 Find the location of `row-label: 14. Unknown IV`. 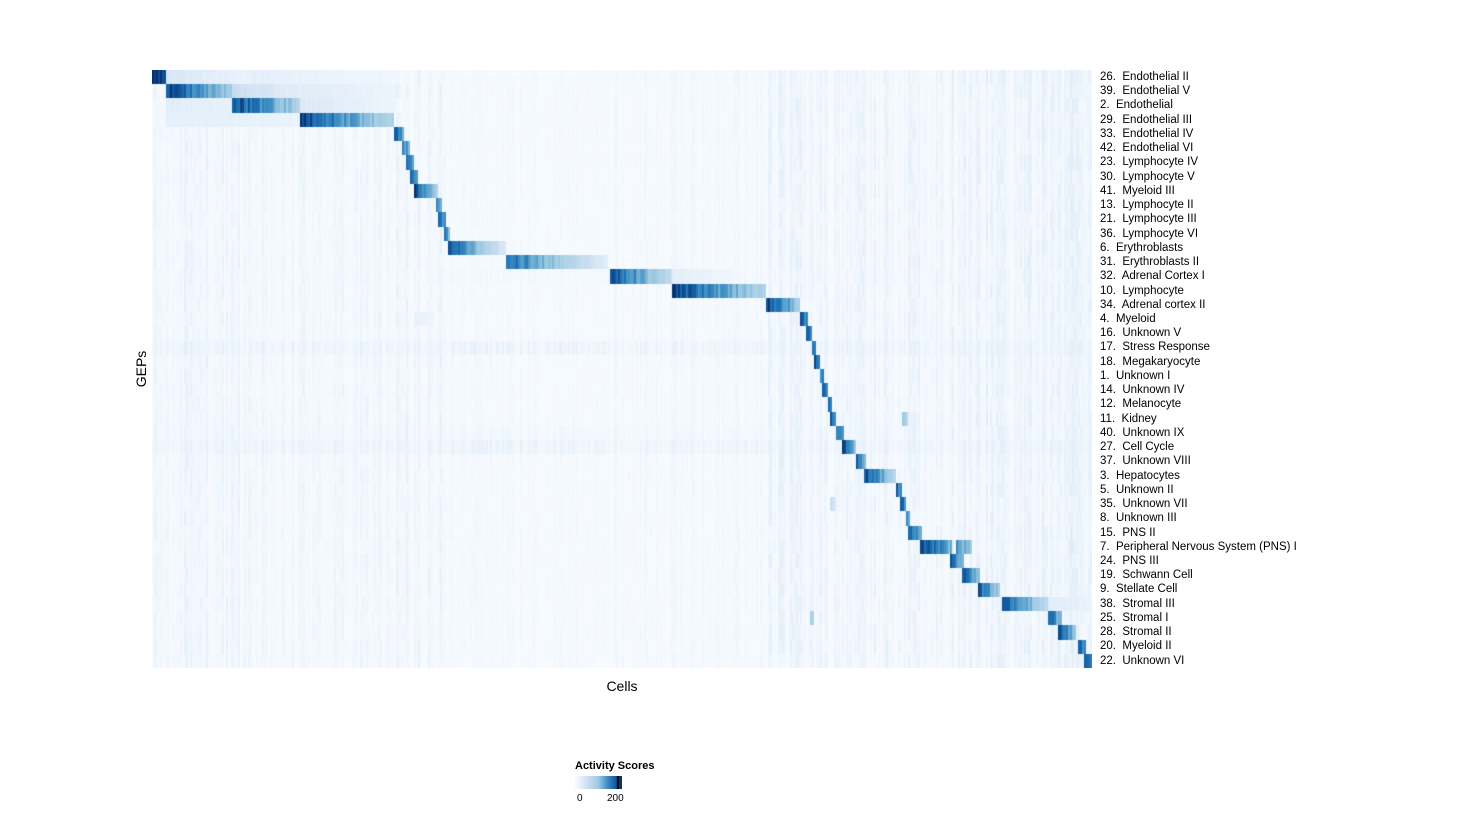

row-label: 14. Unknown IV is located at coordinates (1142, 390).